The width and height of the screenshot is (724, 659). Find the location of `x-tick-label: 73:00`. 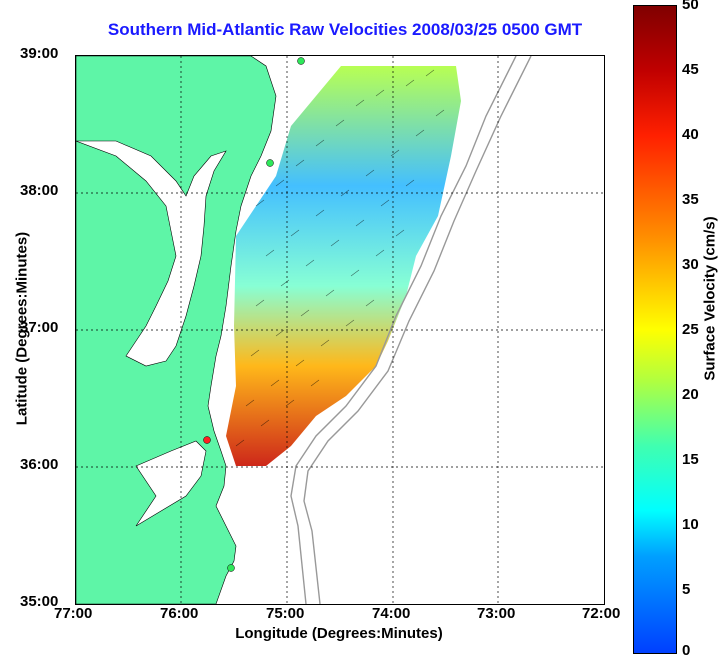

x-tick-label: 73:00 is located at coordinates (496, 613).